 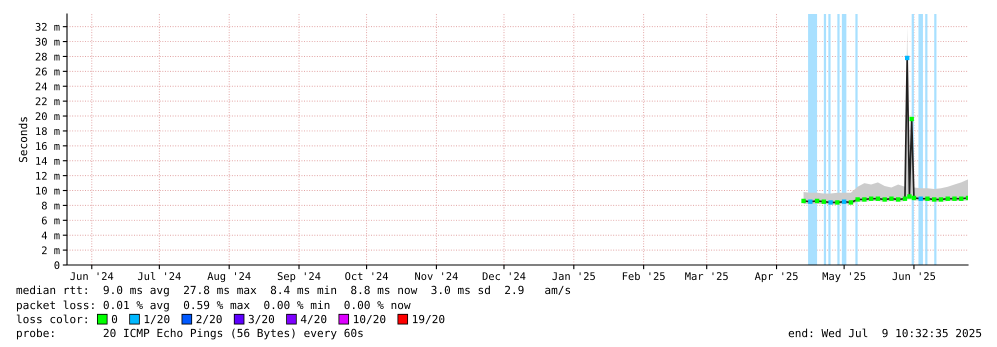 I want to click on x-tick-label: Mar '25, so click(x=706, y=276).